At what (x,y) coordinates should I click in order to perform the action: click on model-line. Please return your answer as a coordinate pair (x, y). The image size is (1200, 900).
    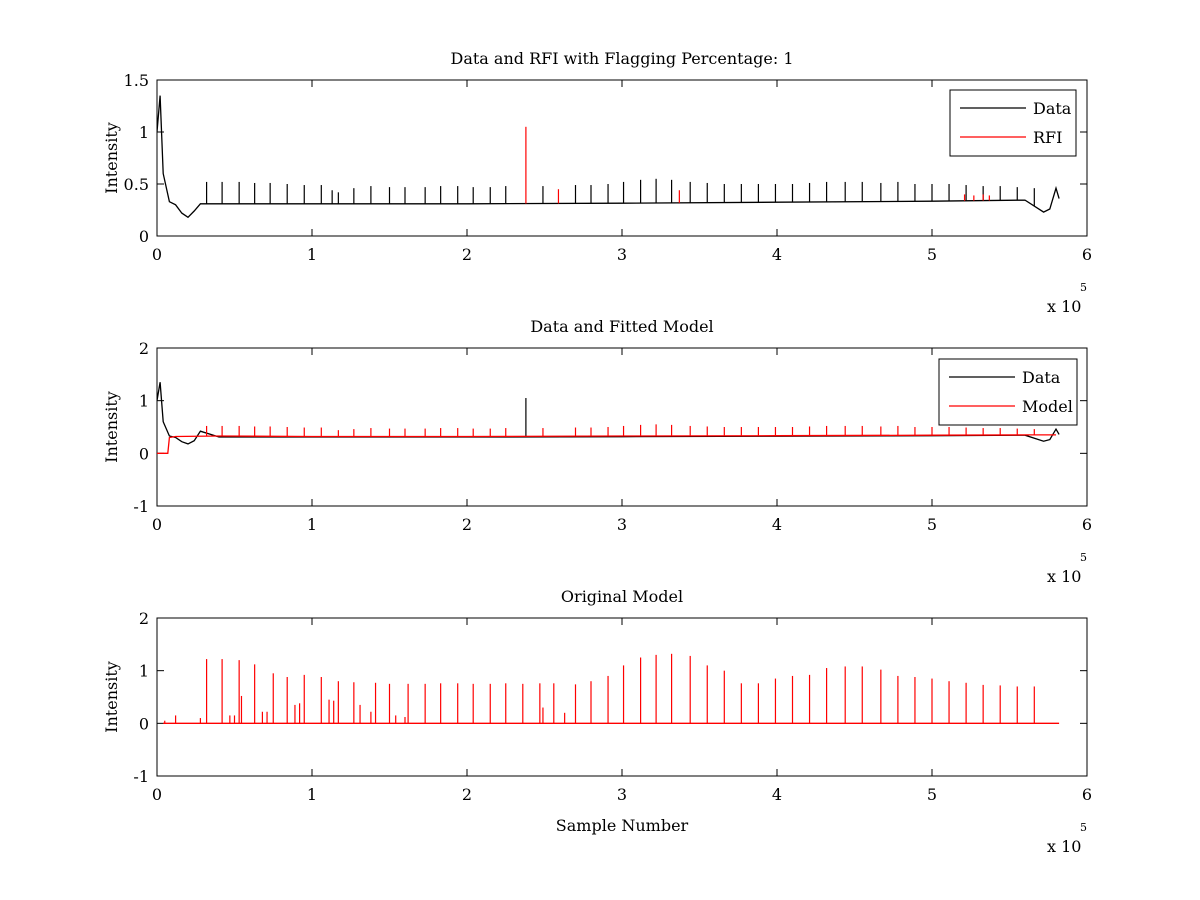
    Looking at the image, I should click on (606, 444).